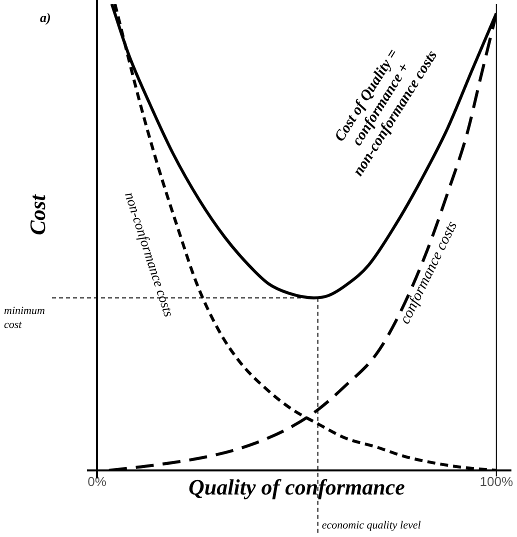 Image resolution: width=517 pixels, height=537 pixels. Describe the element at coordinates (297, 487) in the screenshot. I see `x-axis-title: Quality of conformance` at that location.